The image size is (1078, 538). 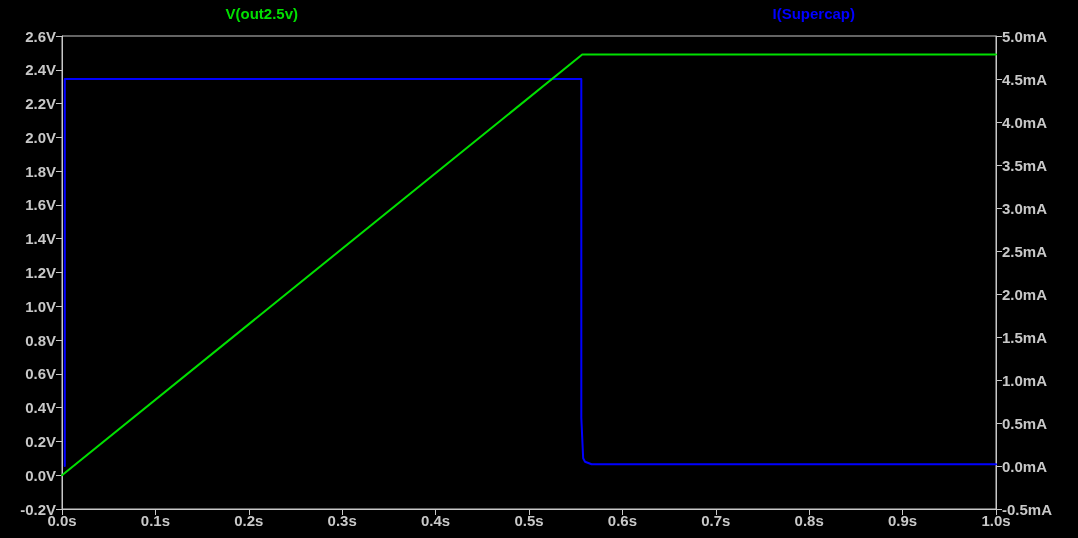 What do you see at coordinates (1025, 208) in the screenshot?
I see `y2-tick-label: 3.0mA` at bounding box center [1025, 208].